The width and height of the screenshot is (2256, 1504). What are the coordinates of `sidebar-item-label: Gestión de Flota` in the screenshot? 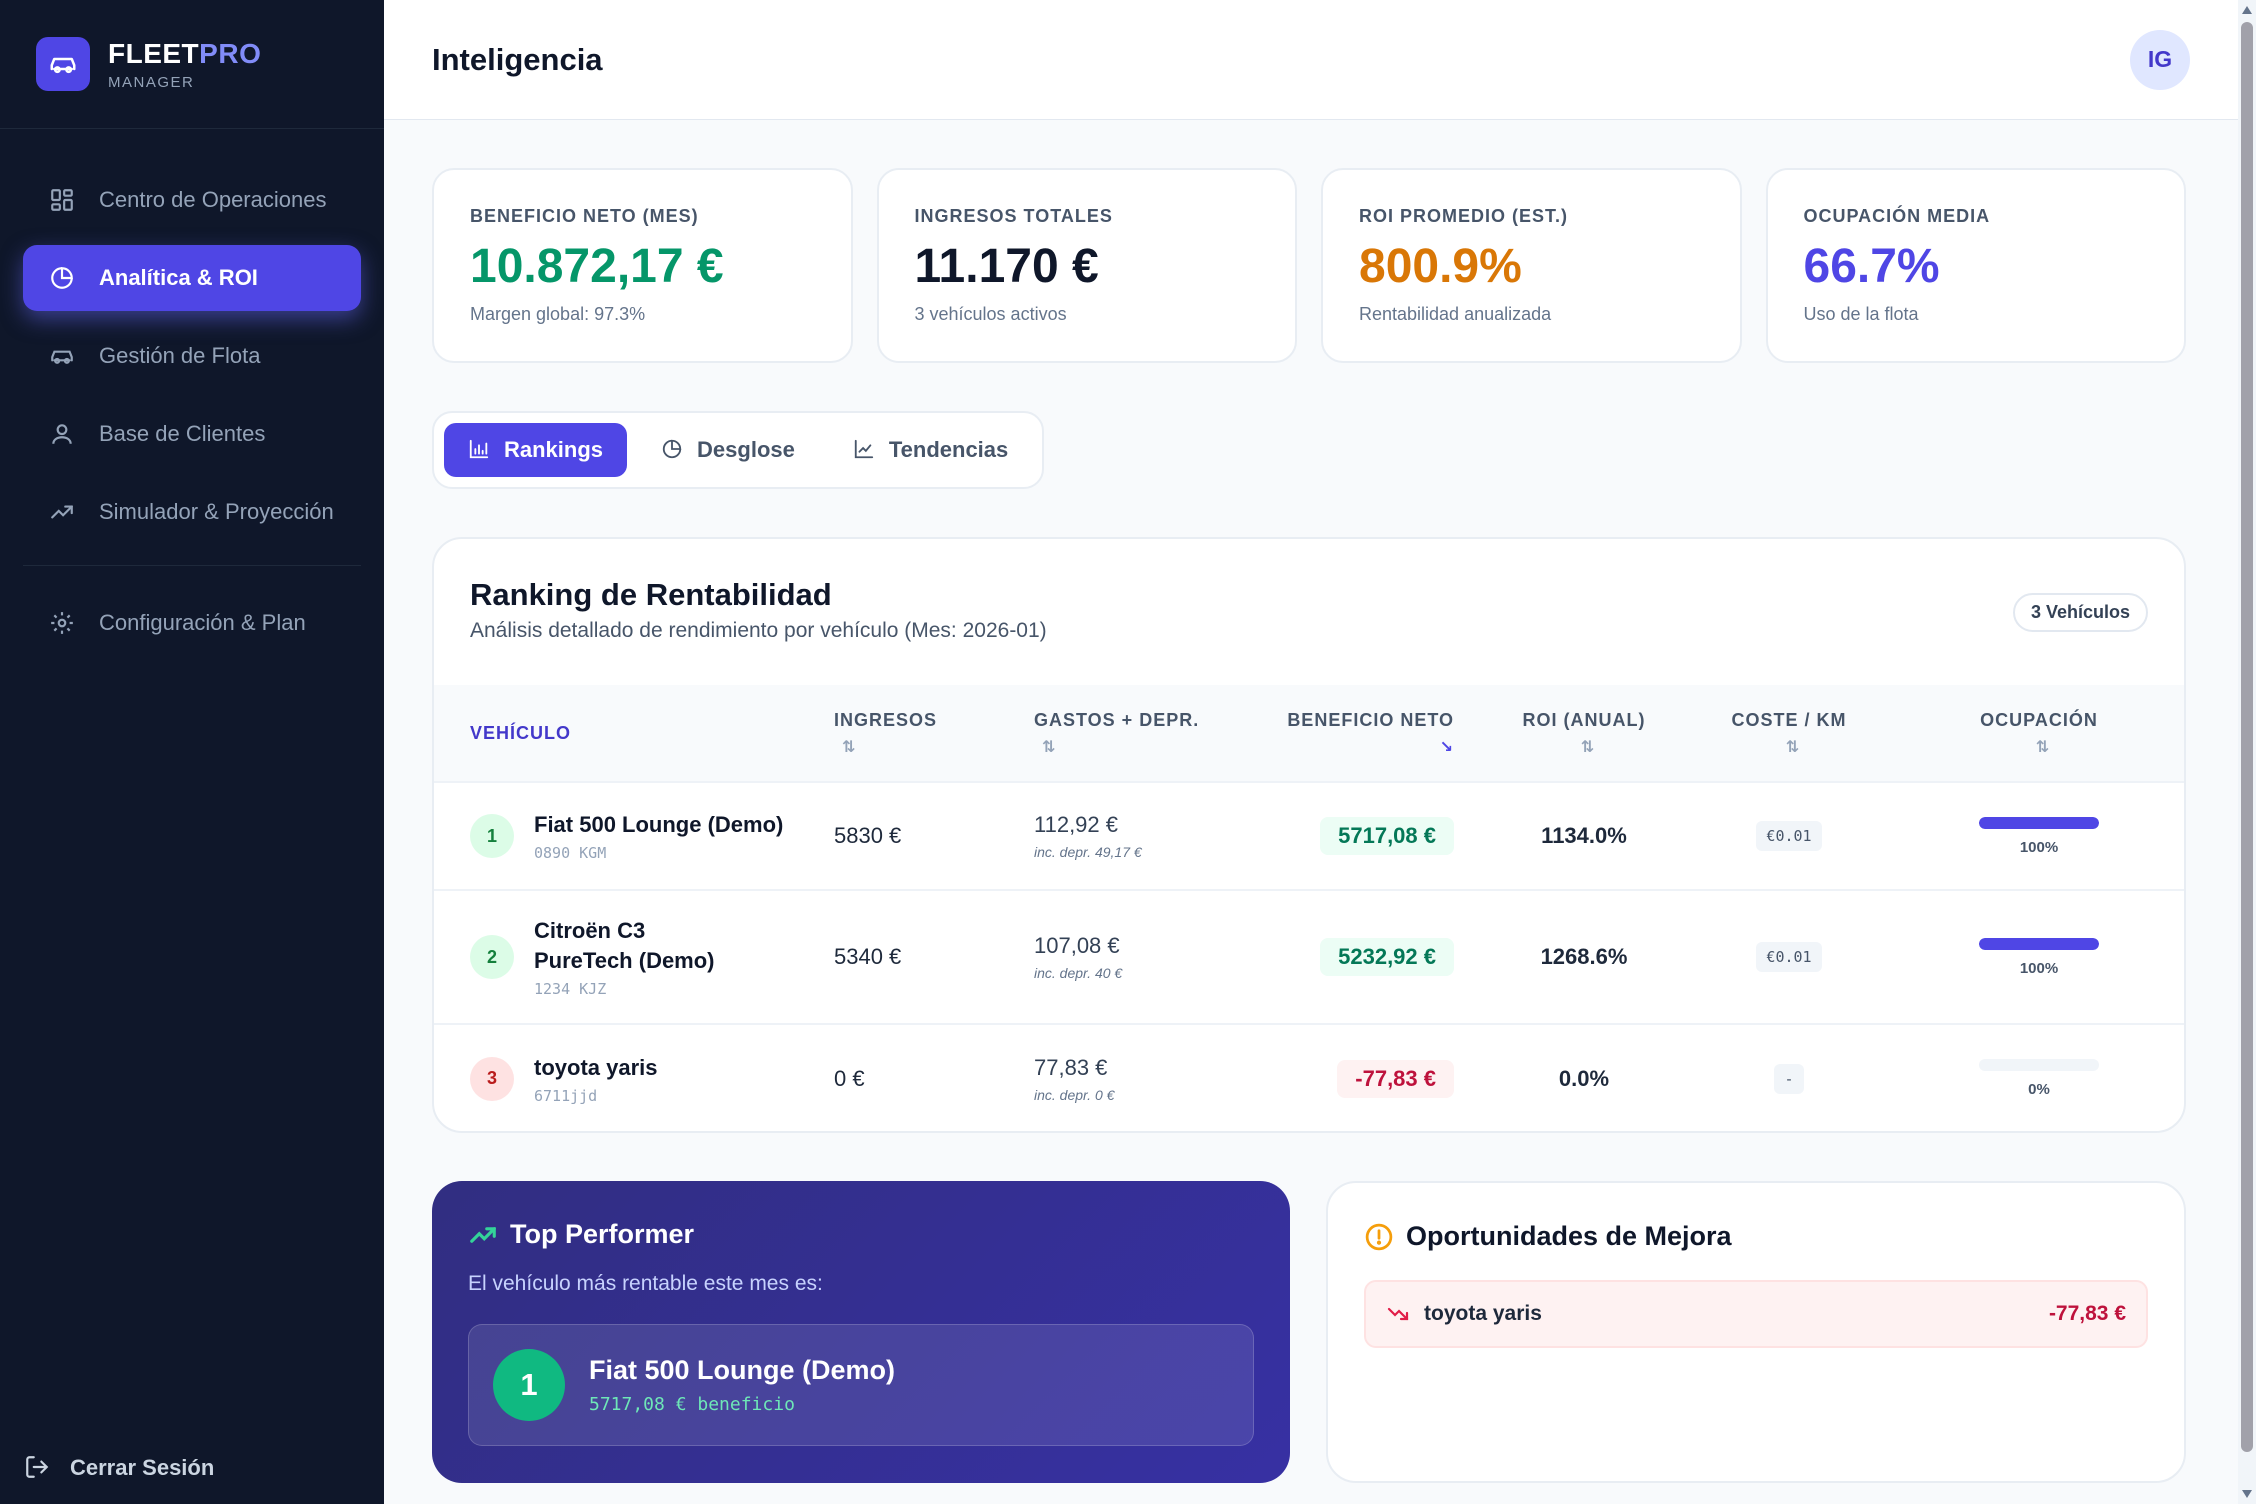 It's located at (180, 355).